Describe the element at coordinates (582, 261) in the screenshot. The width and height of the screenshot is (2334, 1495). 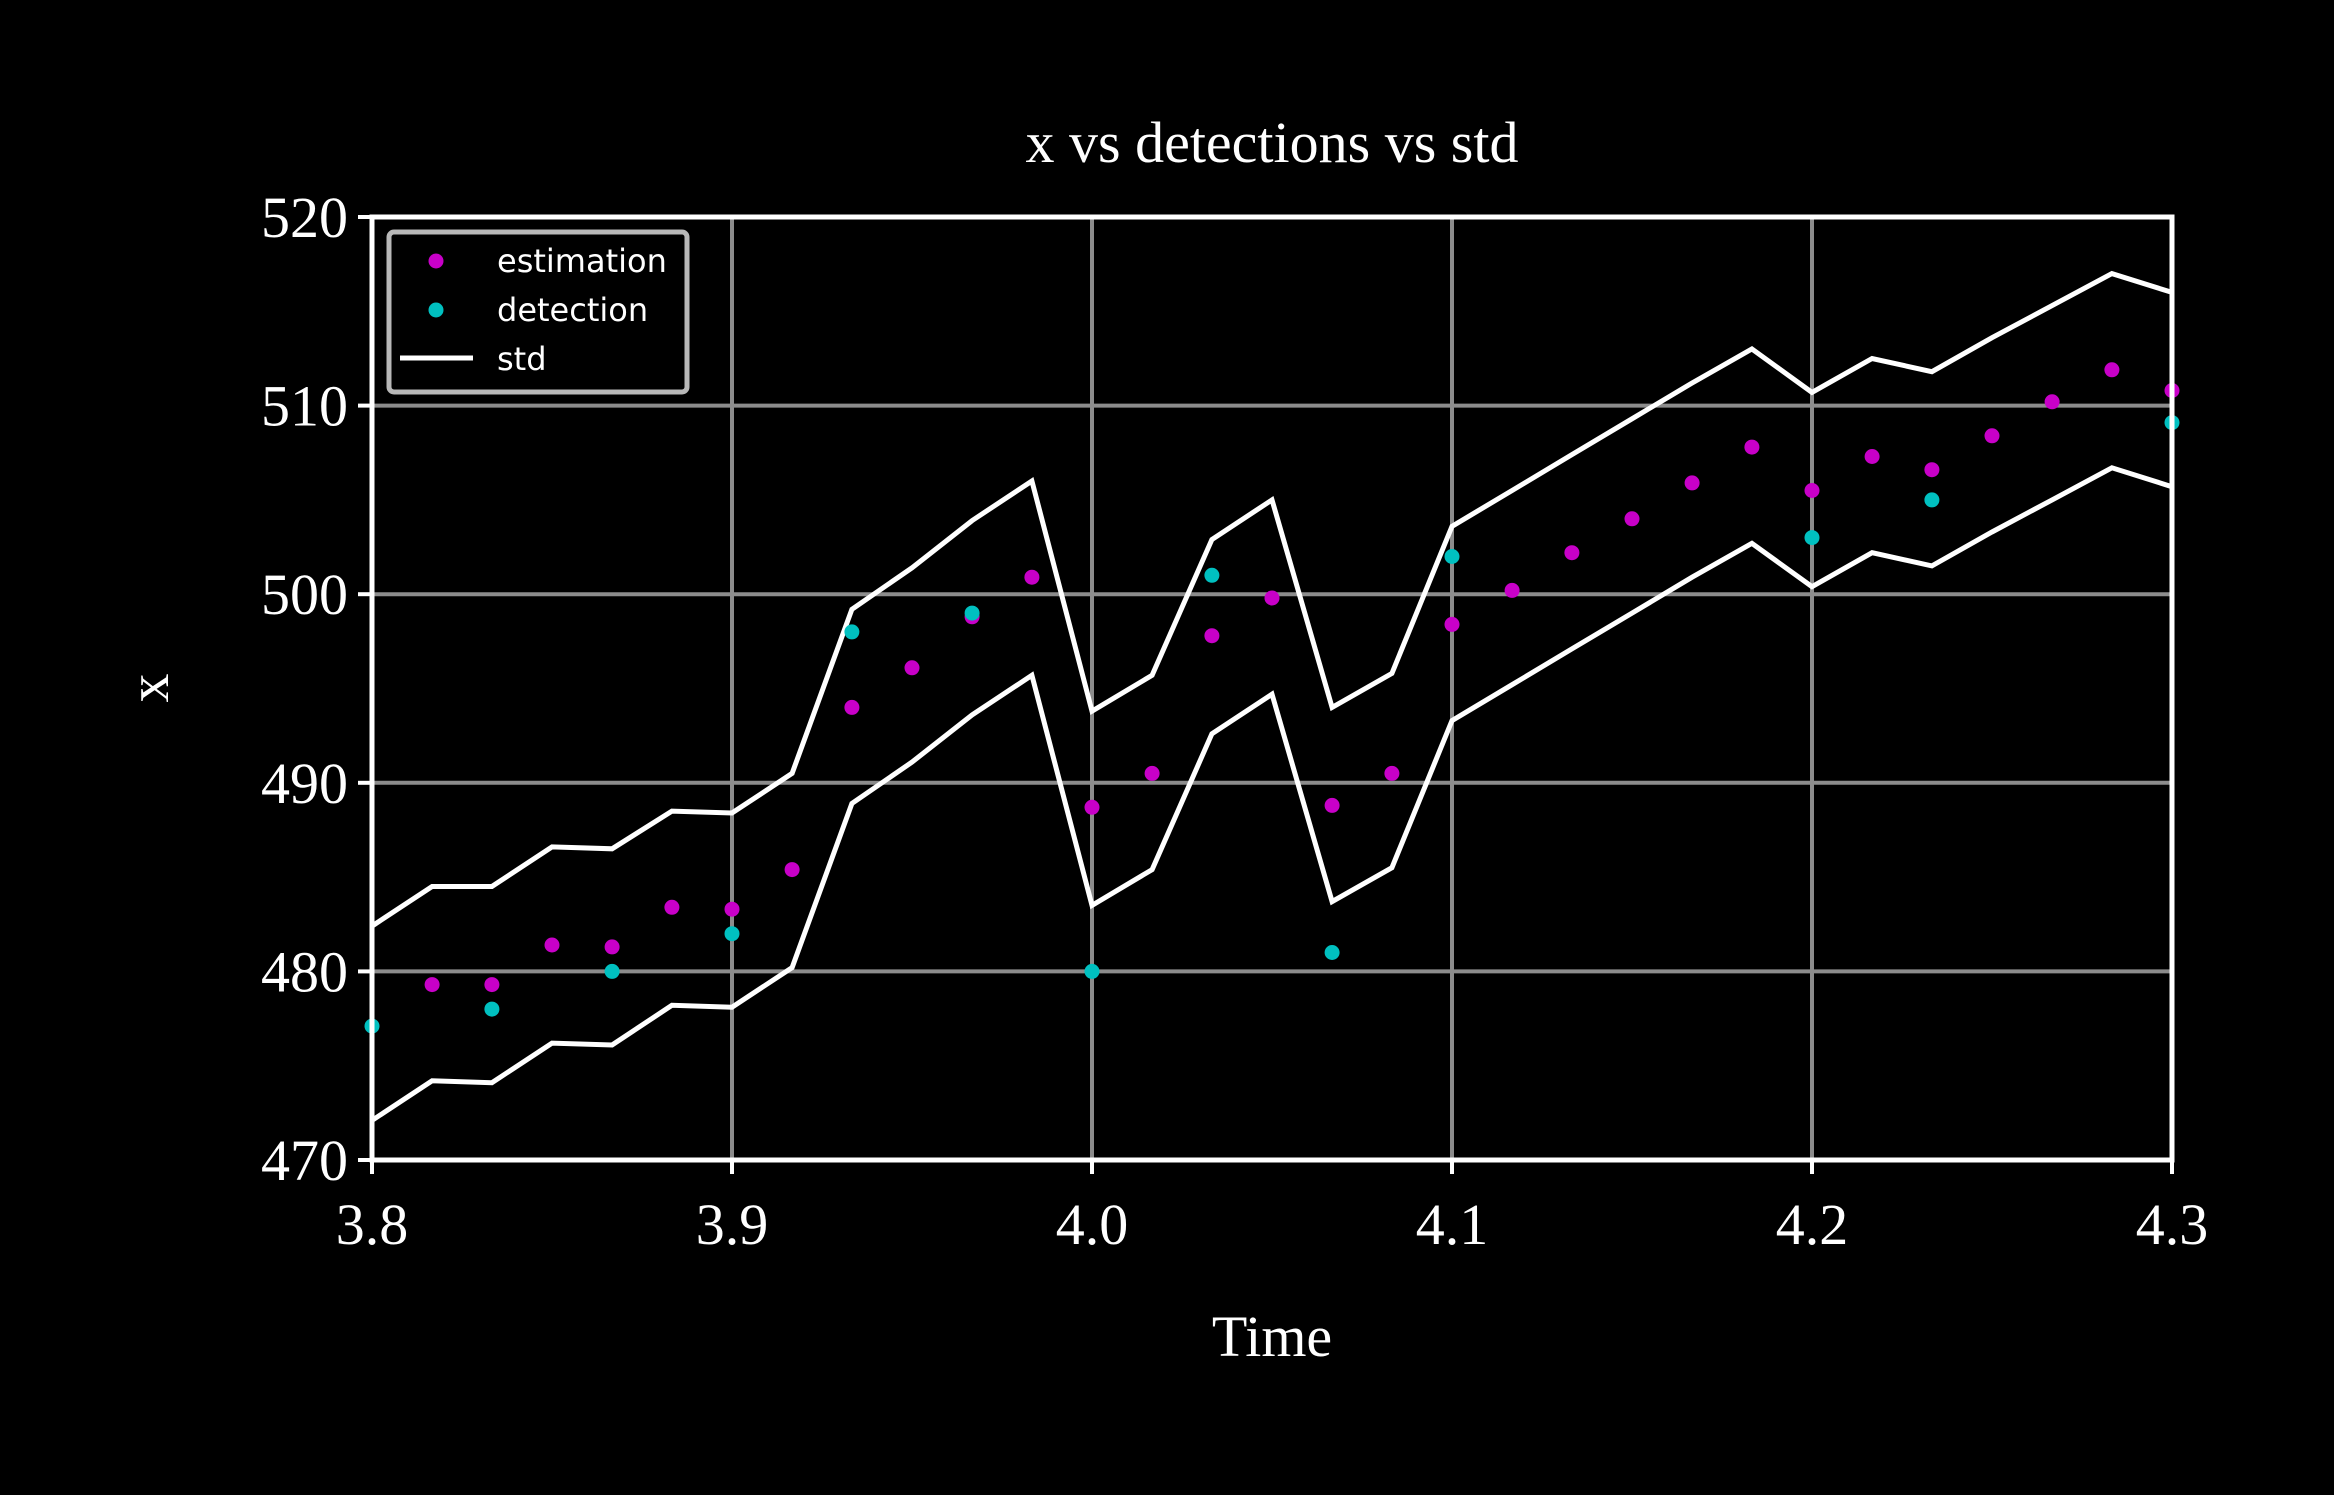
I see `legend-estimation-label: estimation` at that location.